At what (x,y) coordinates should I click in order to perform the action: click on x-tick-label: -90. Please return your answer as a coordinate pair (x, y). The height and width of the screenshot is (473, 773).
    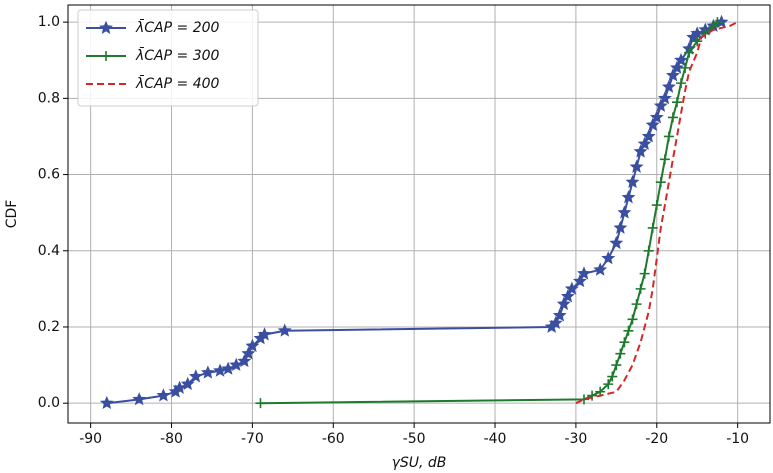
    Looking at the image, I should click on (90, 439).